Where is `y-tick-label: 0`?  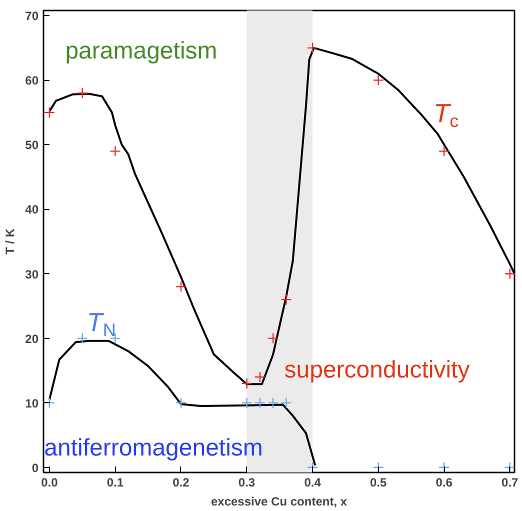
y-tick-label: 0 is located at coordinates (35, 467).